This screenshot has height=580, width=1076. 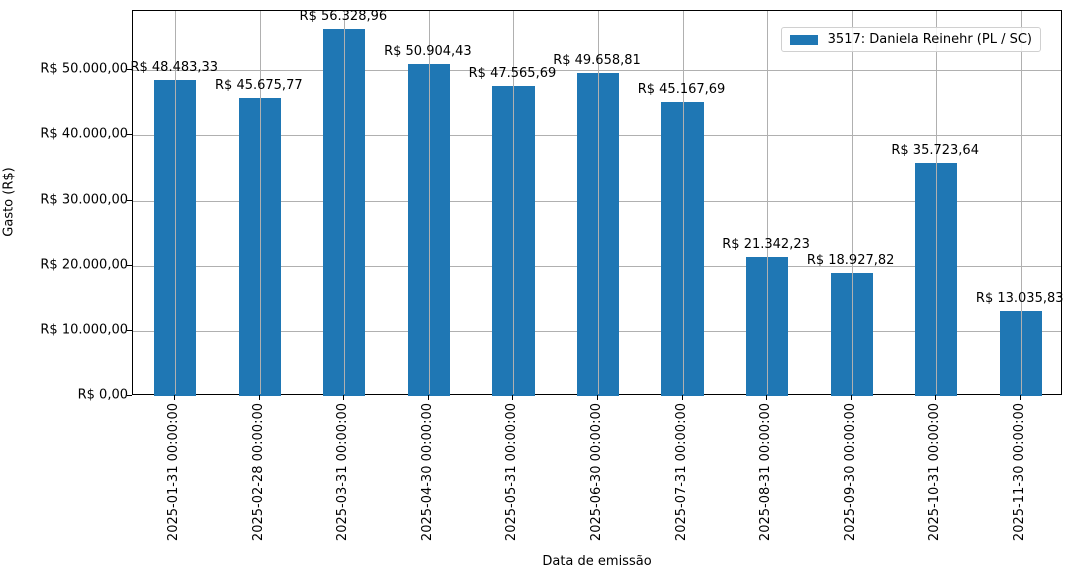 I want to click on bar-value-label: R$ 56.328,96, so click(x=343, y=17).